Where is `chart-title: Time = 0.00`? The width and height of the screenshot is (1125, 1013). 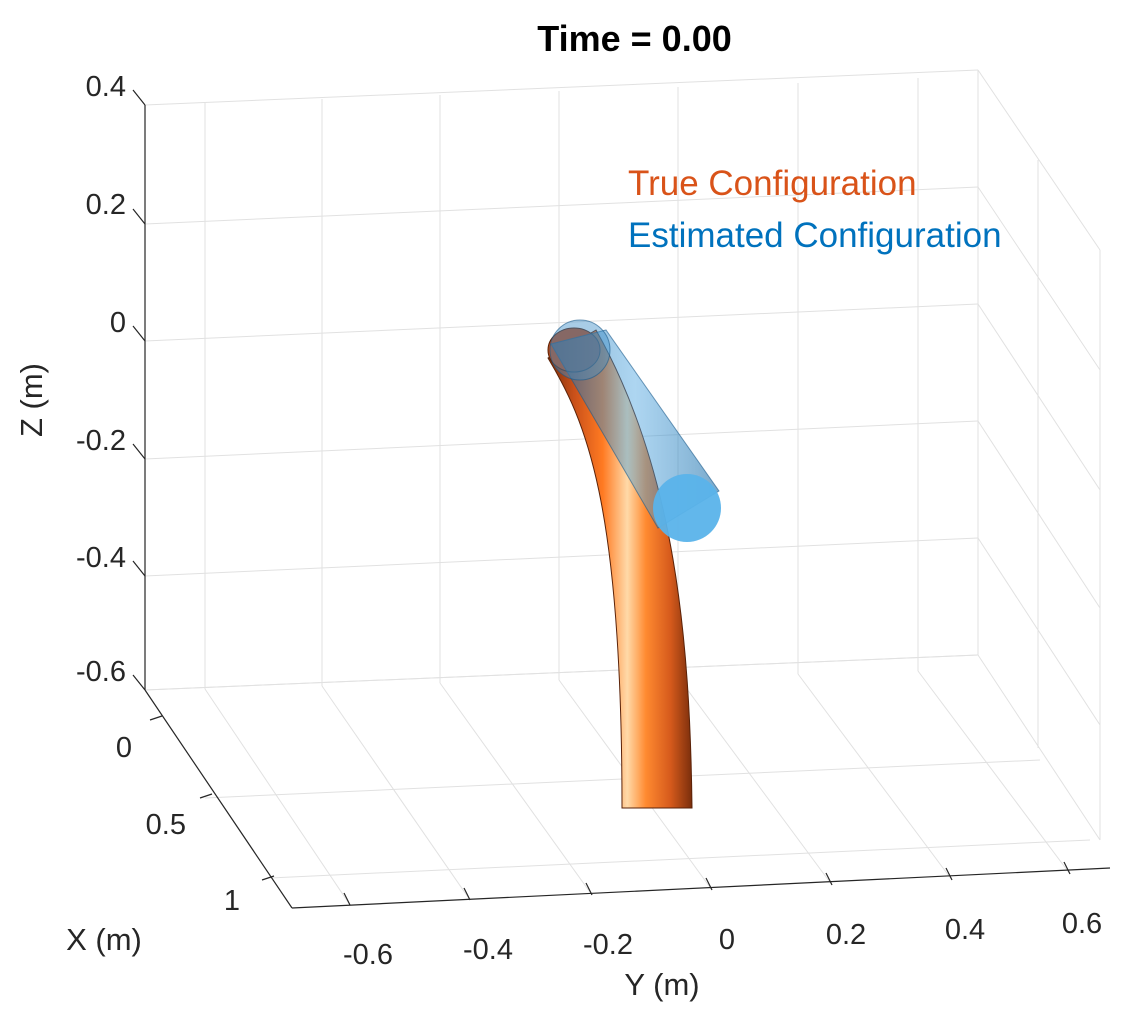
chart-title: Time = 0.00 is located at coordinates (634, 38).